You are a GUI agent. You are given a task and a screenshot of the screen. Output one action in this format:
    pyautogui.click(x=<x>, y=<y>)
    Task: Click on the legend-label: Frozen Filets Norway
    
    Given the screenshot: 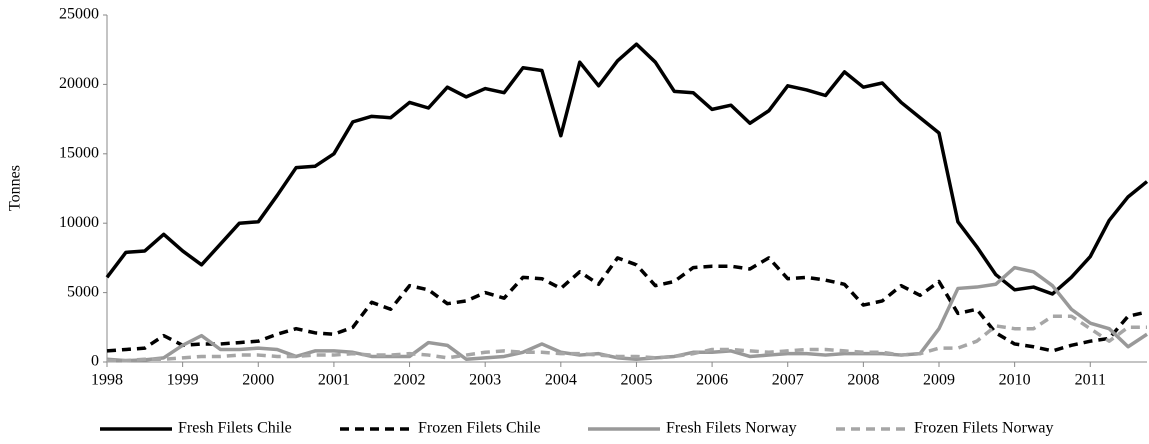 What is the action you would take?
    pyautogui.click(x=984, y=428)
    